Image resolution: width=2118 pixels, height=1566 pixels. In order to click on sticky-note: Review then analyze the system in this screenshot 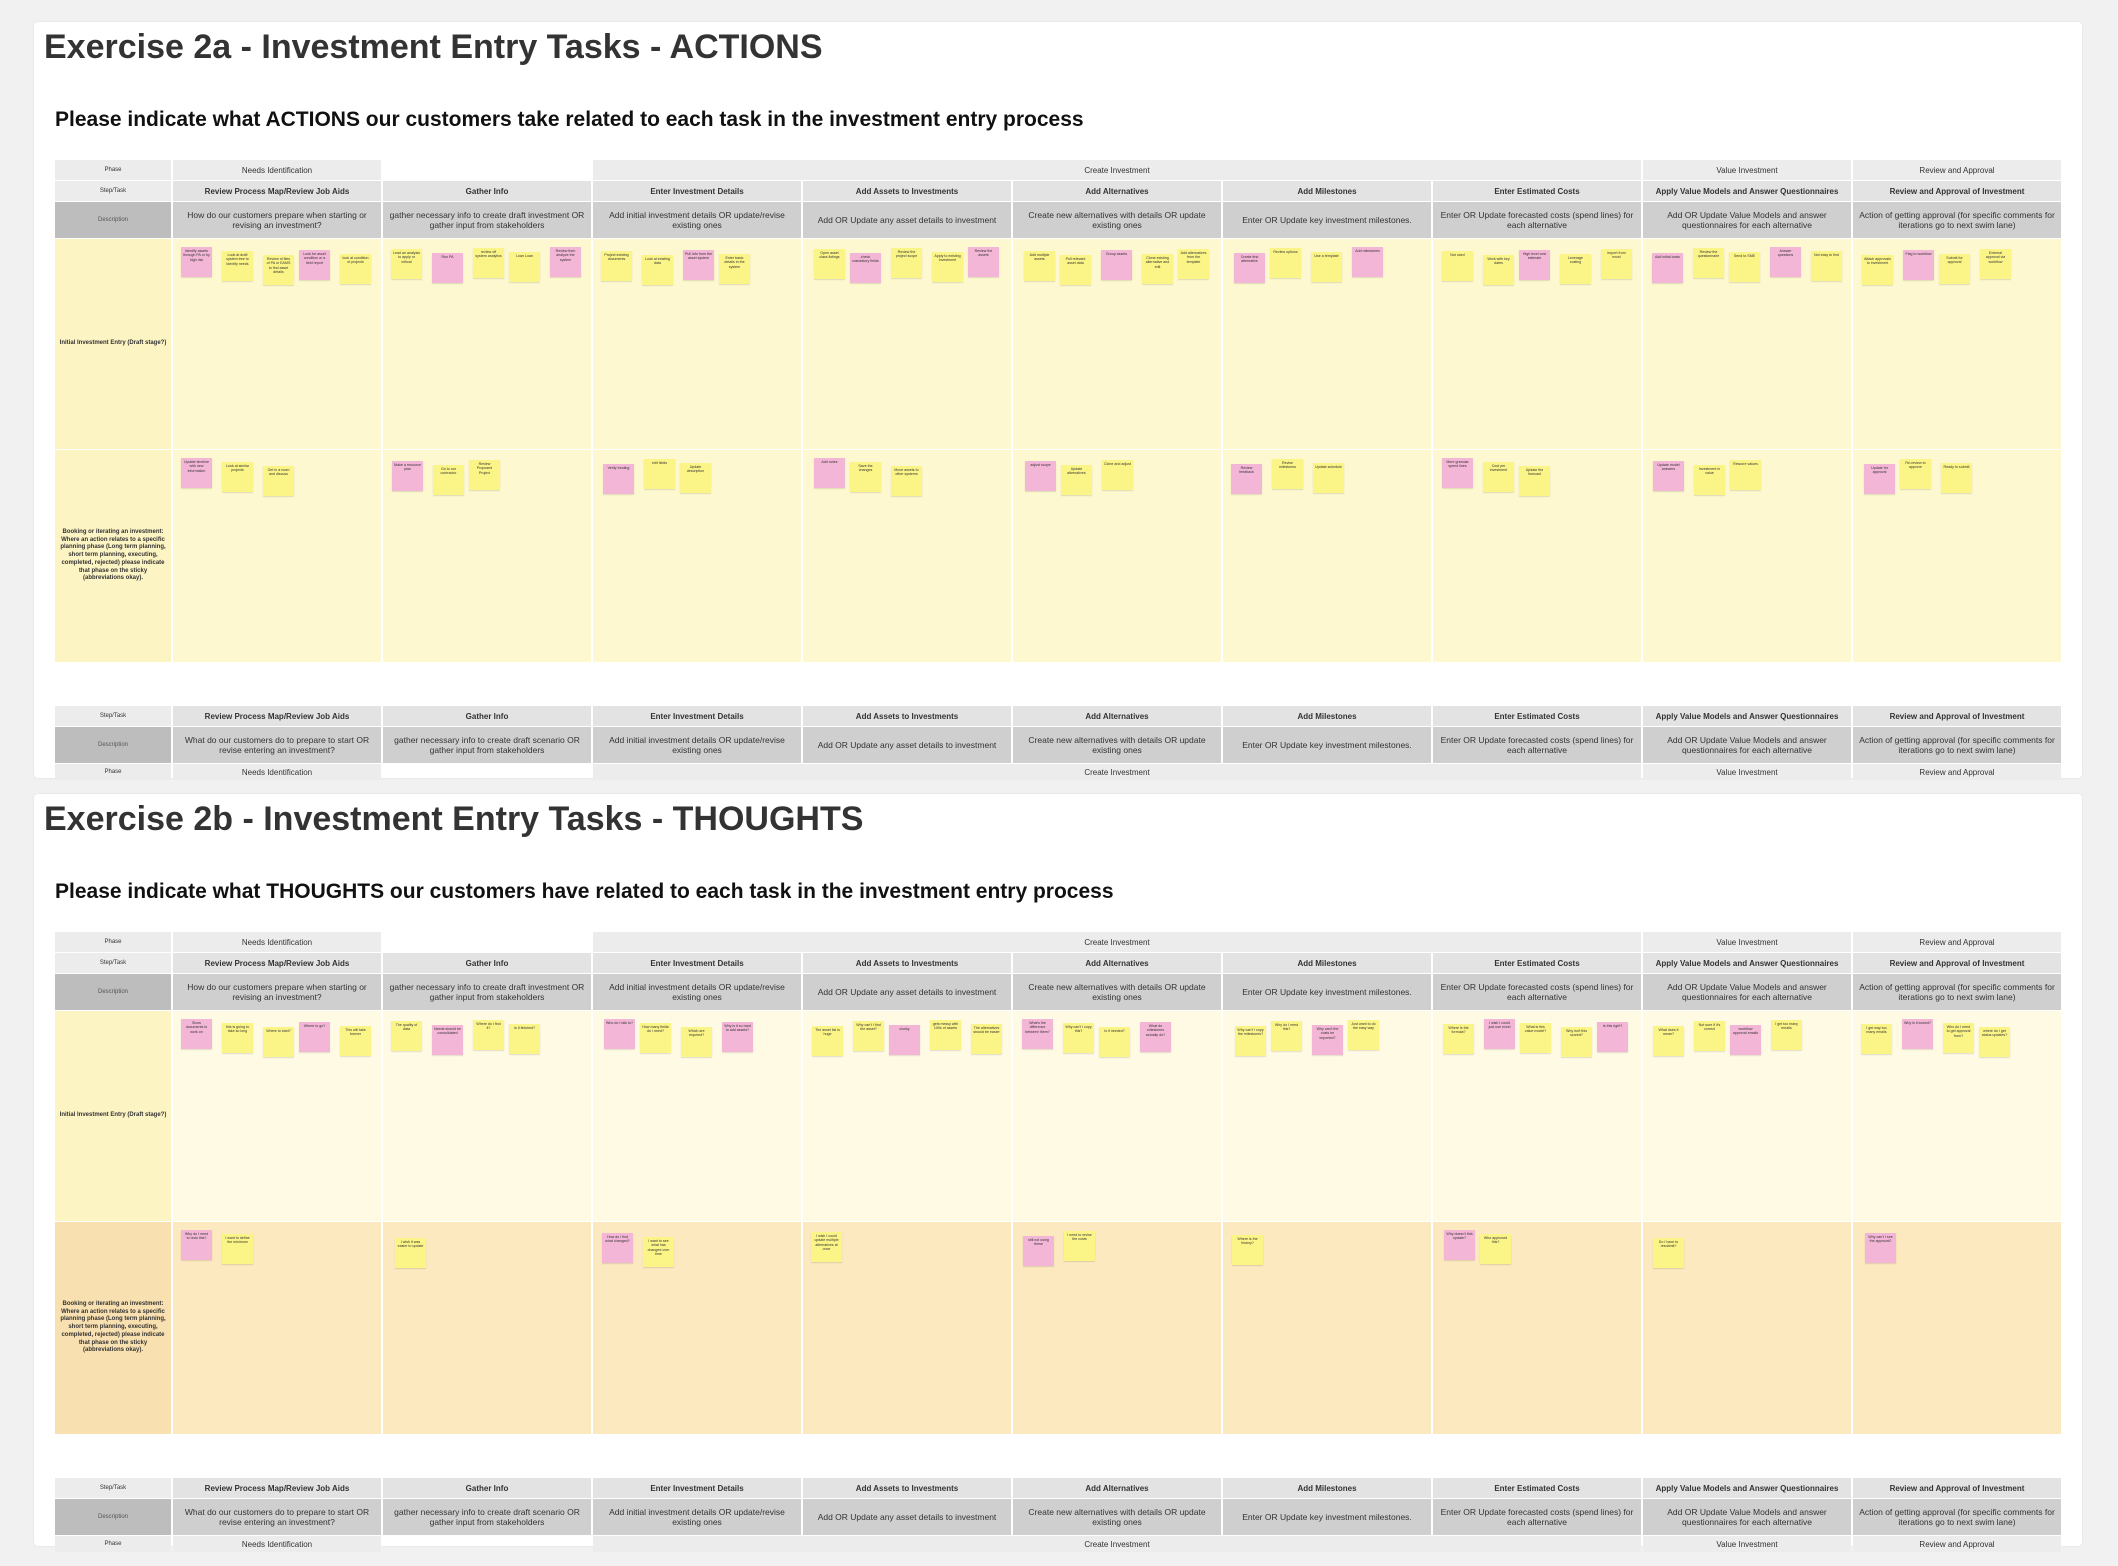, I will do `click(565, 262)`.